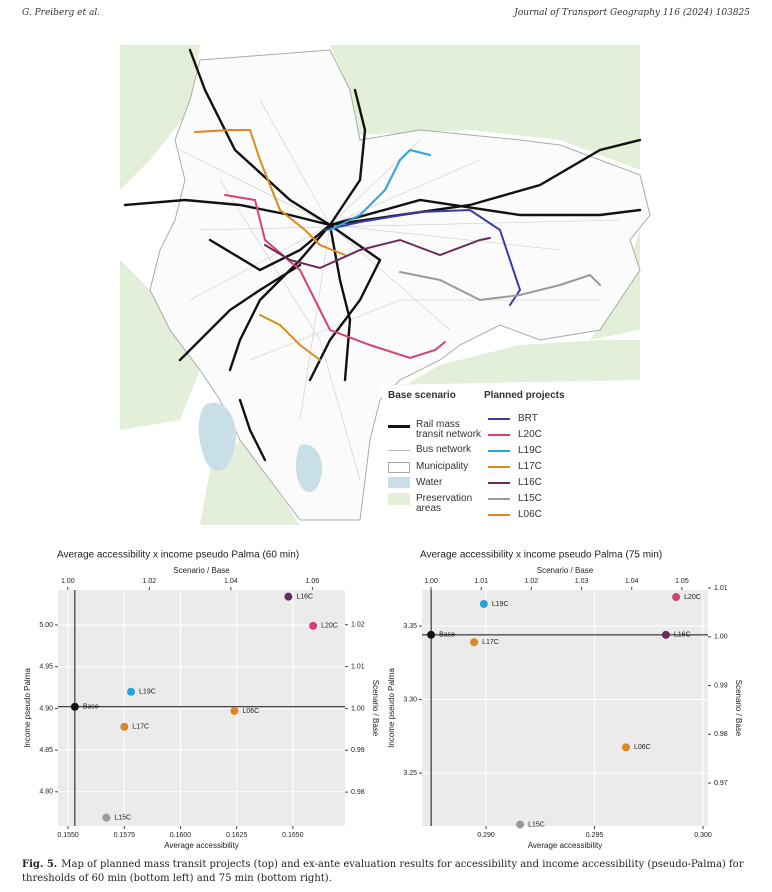 The width and height of the screenshot is (772, 892). I want to click on y2-tick-label: 1.00, so click(721, 637).